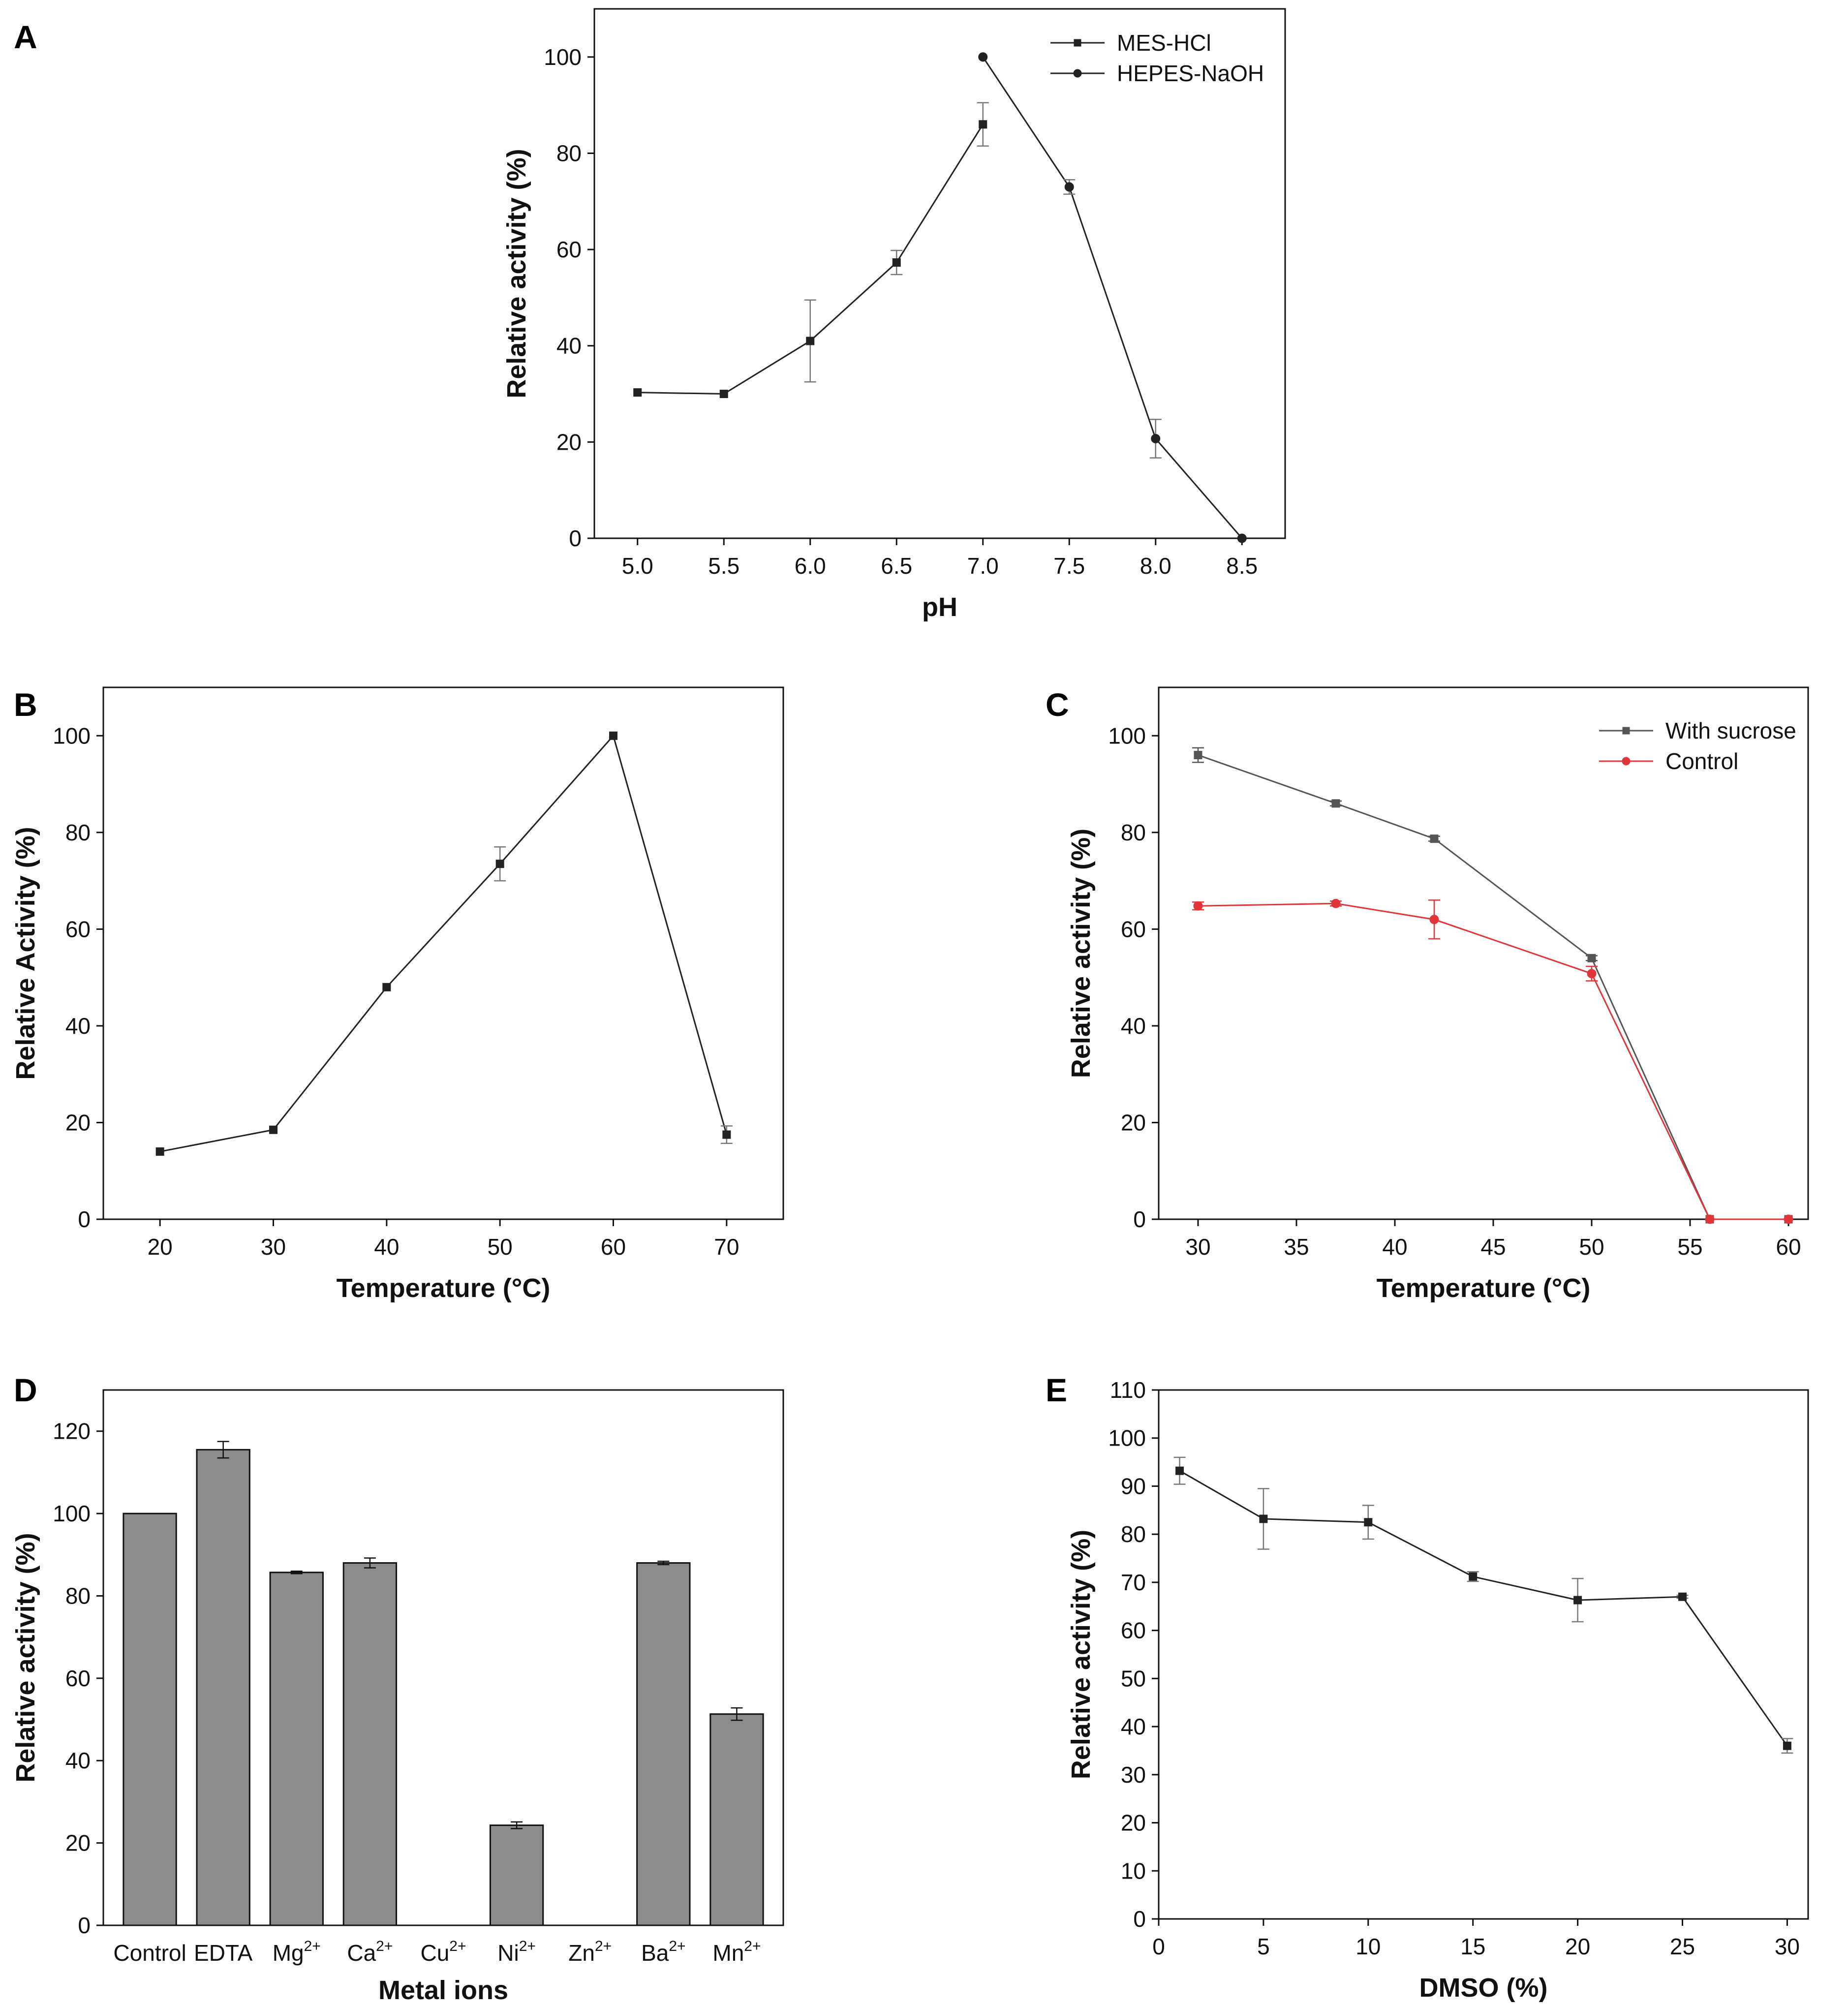 Image resolution: width=1848 pixels, height=2007 pixels. Describe the element at coordinates (443, 1657) in the screenshot. I see `plot-frame-D` at that location.